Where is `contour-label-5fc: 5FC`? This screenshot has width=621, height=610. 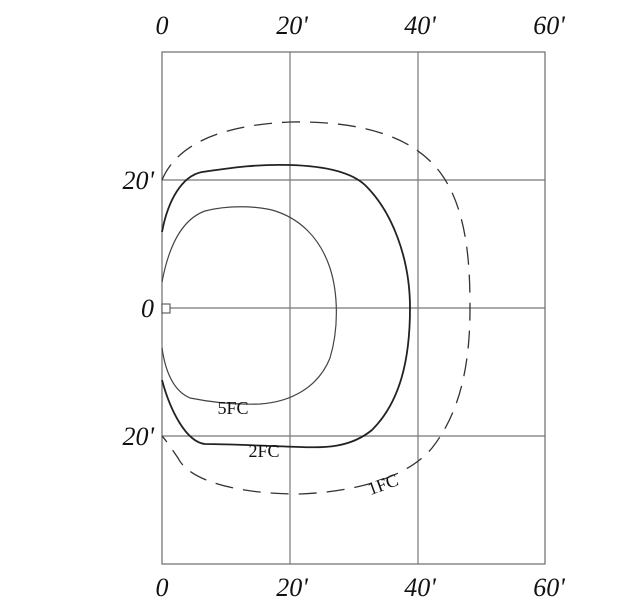 contour-label-5fc: 5FC is located at coordinates (232, 408).